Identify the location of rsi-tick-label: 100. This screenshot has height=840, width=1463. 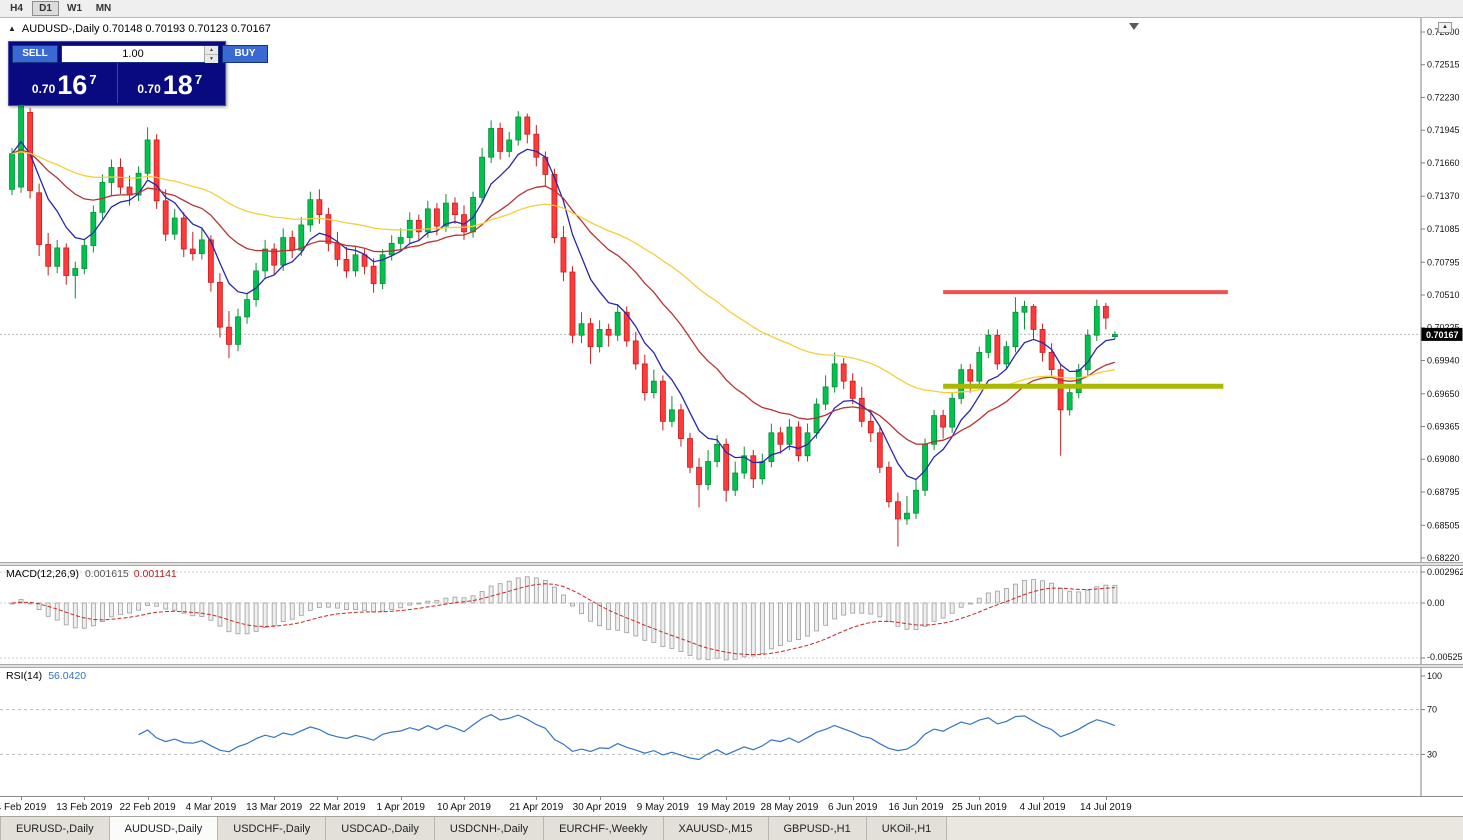
(1434, 676).